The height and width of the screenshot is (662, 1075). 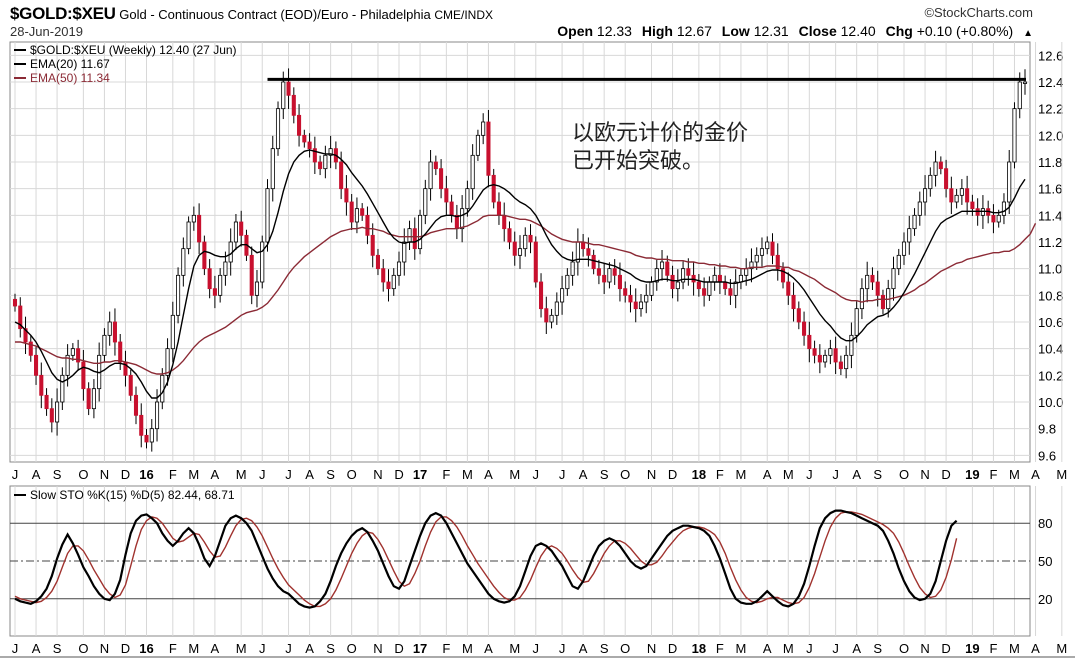 What do you see at coordinates (562, 474) in the screenshot?
I see `price-x-tick-label: J` at bounding box center [562, 474].